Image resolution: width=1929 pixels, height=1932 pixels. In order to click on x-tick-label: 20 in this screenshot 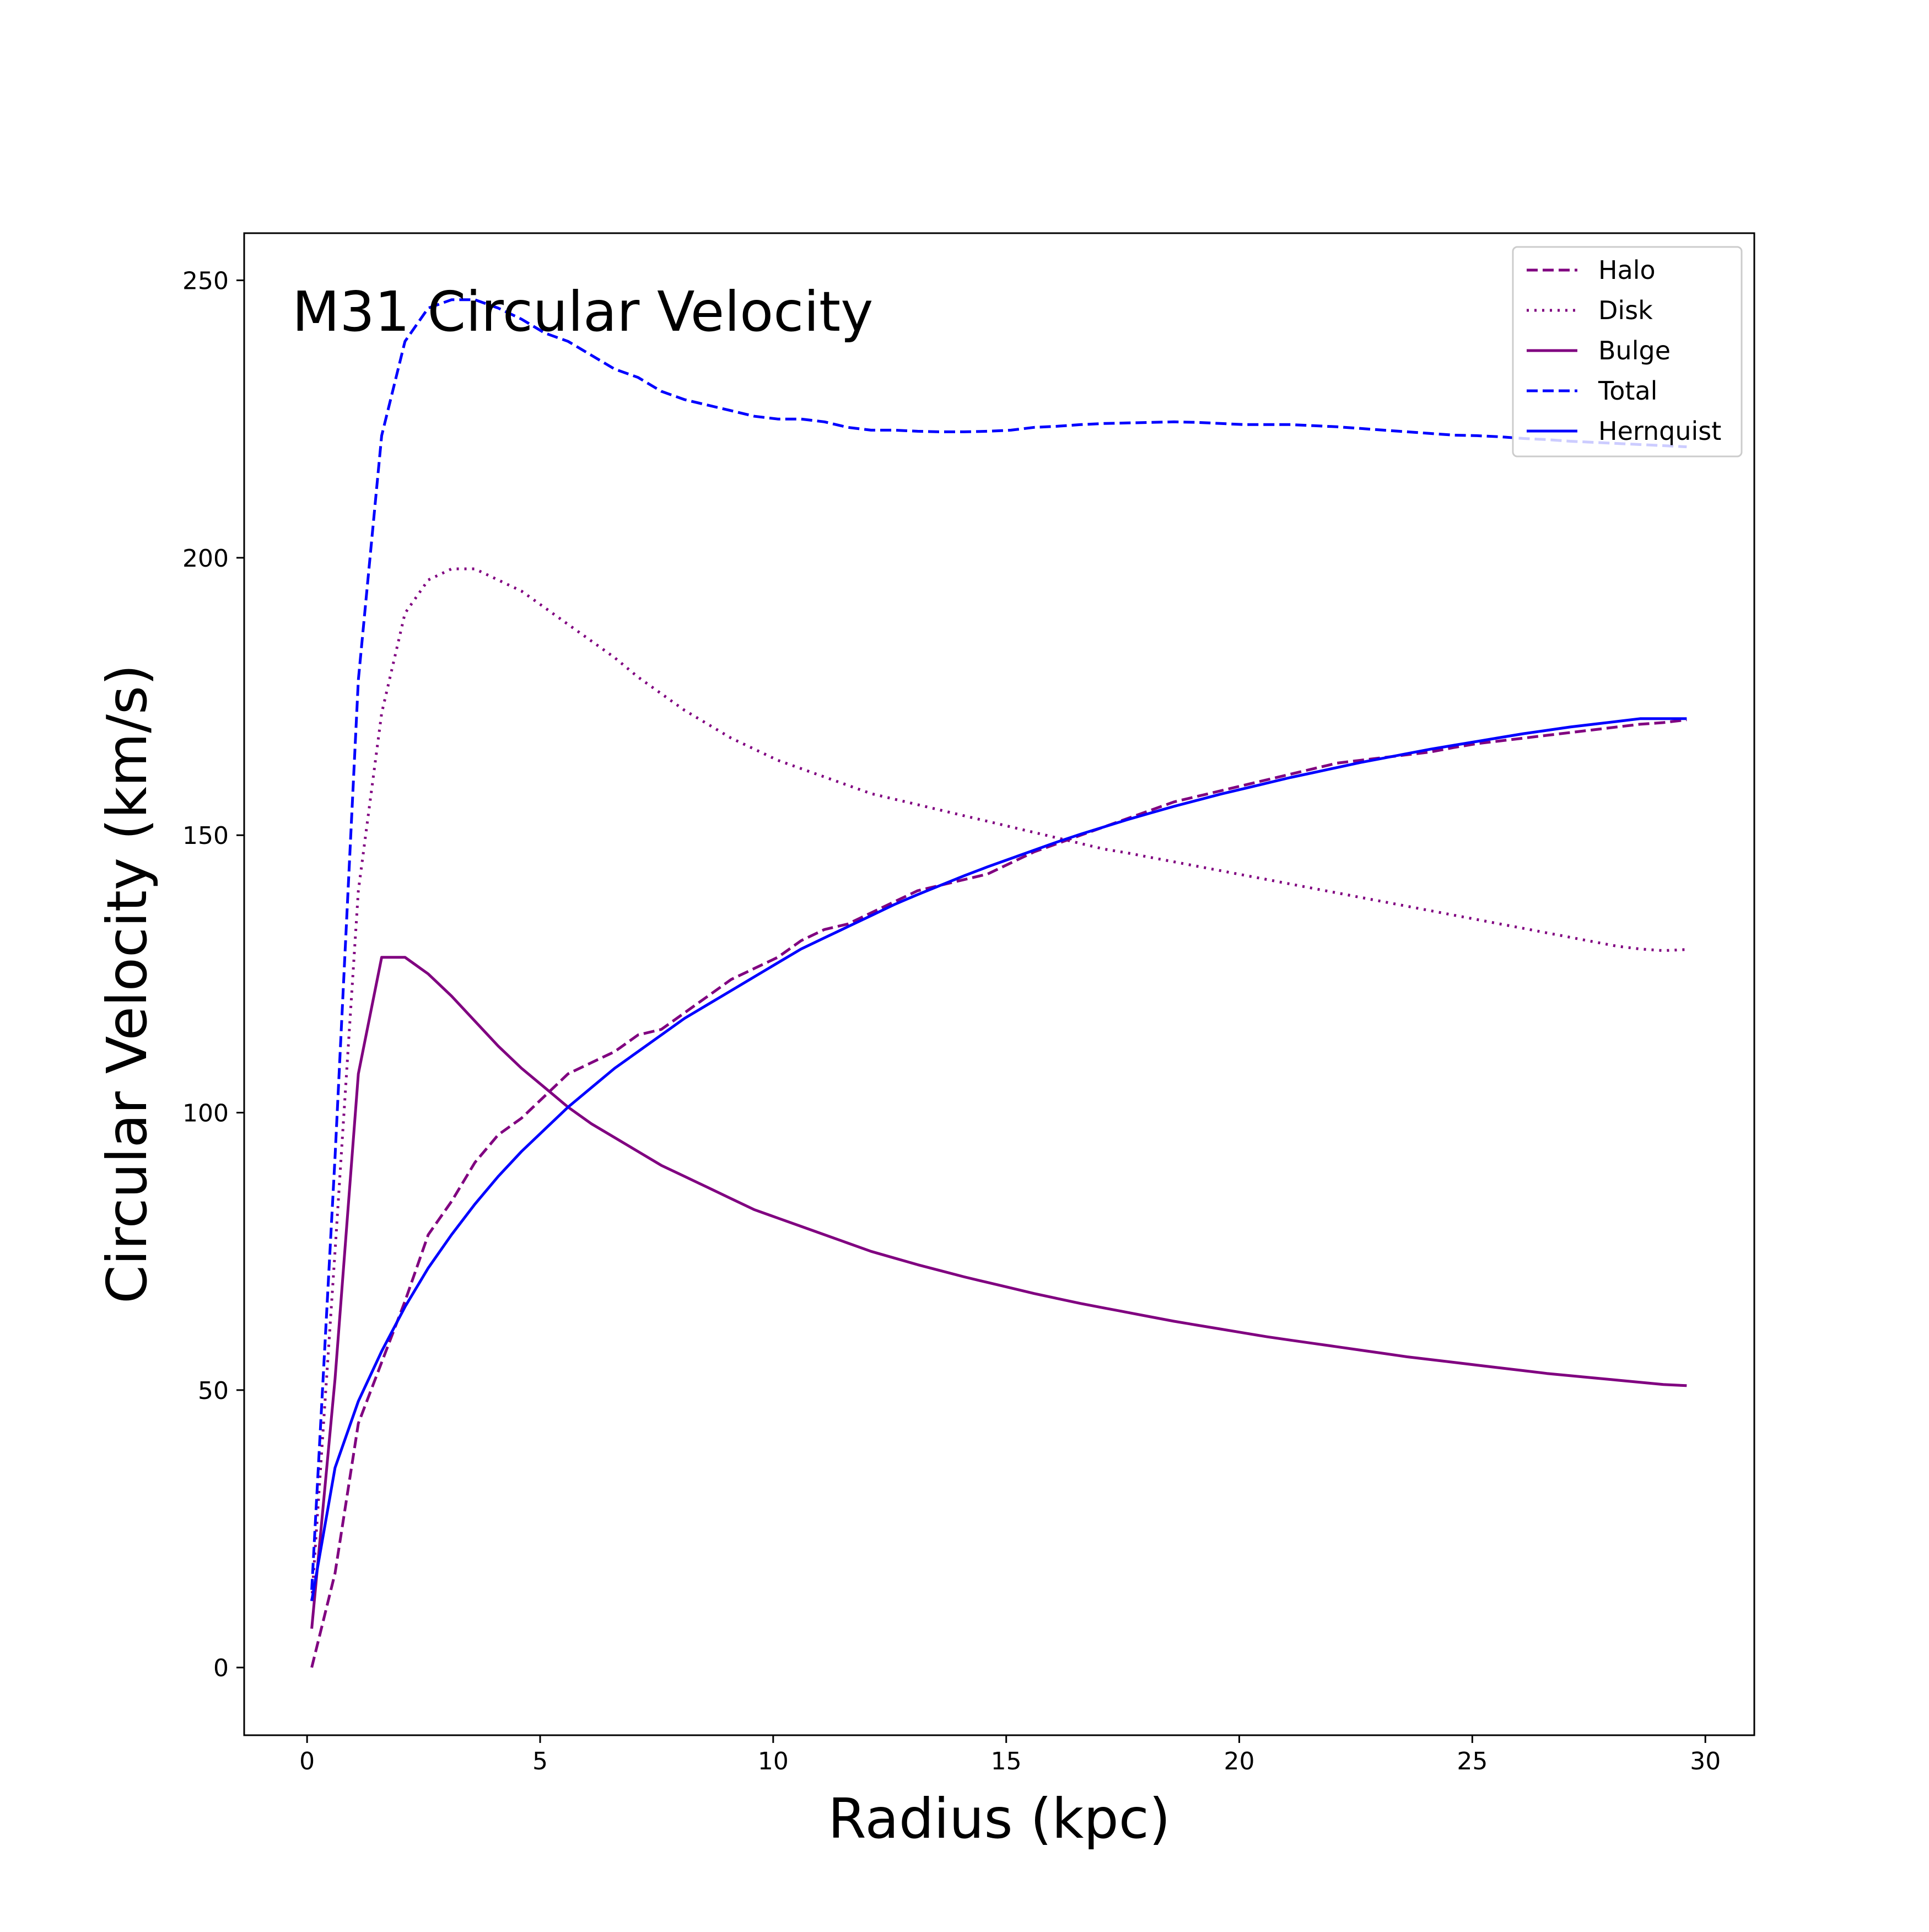, I will do `click(1240, 1761)`.